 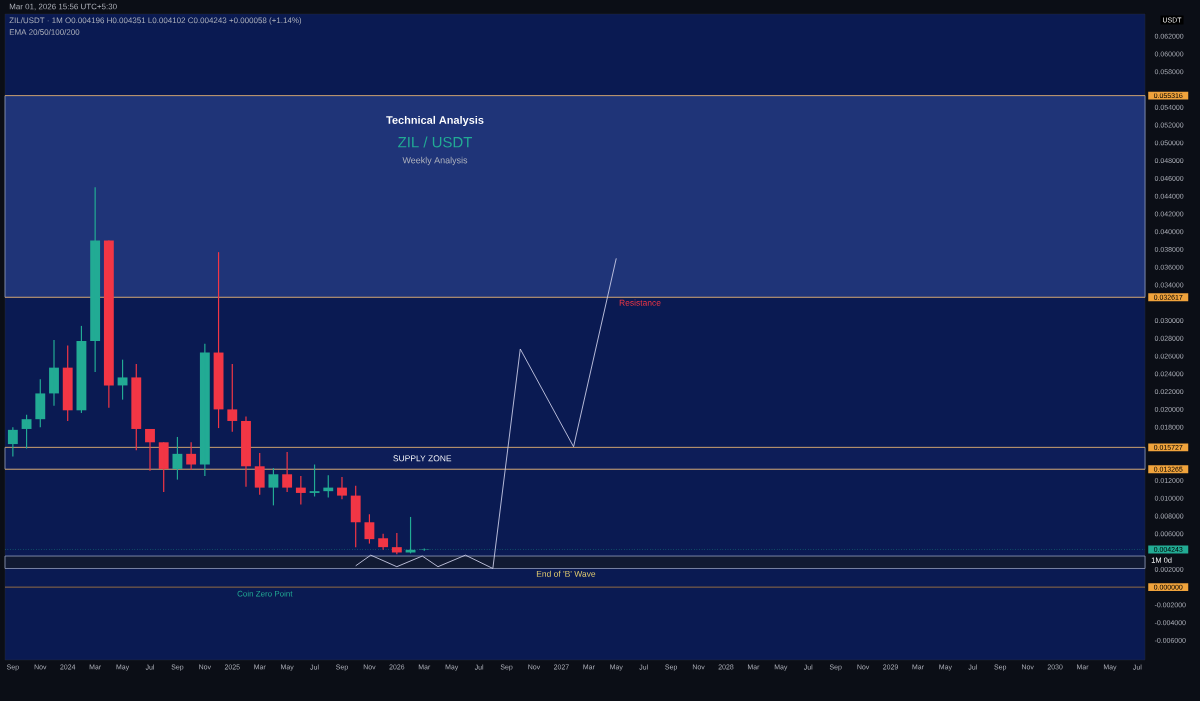 I want to click on annotation: Weekly Analysis, so click(x=435, y=161).